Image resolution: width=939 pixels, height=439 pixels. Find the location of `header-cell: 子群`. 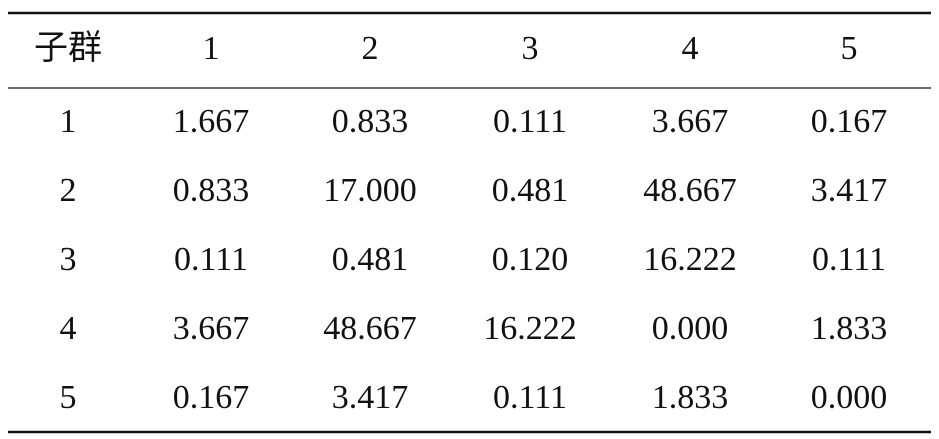

header-cell: 子群 is located at coordinates (68, 48).